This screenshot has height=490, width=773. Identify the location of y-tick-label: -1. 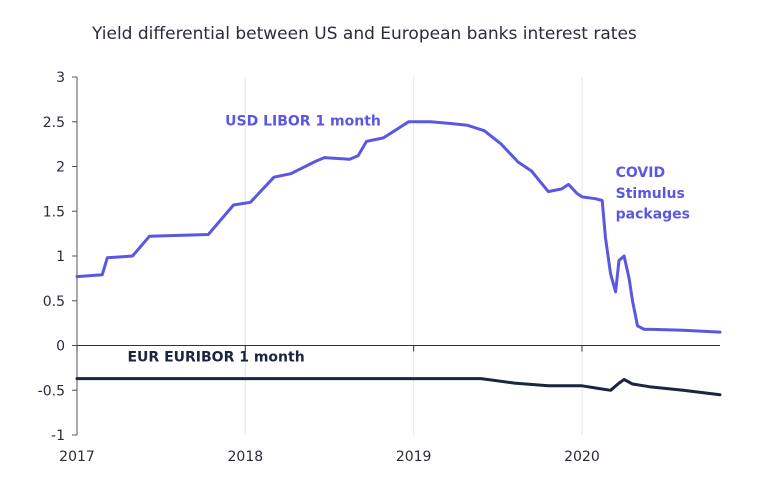
(58, 436).